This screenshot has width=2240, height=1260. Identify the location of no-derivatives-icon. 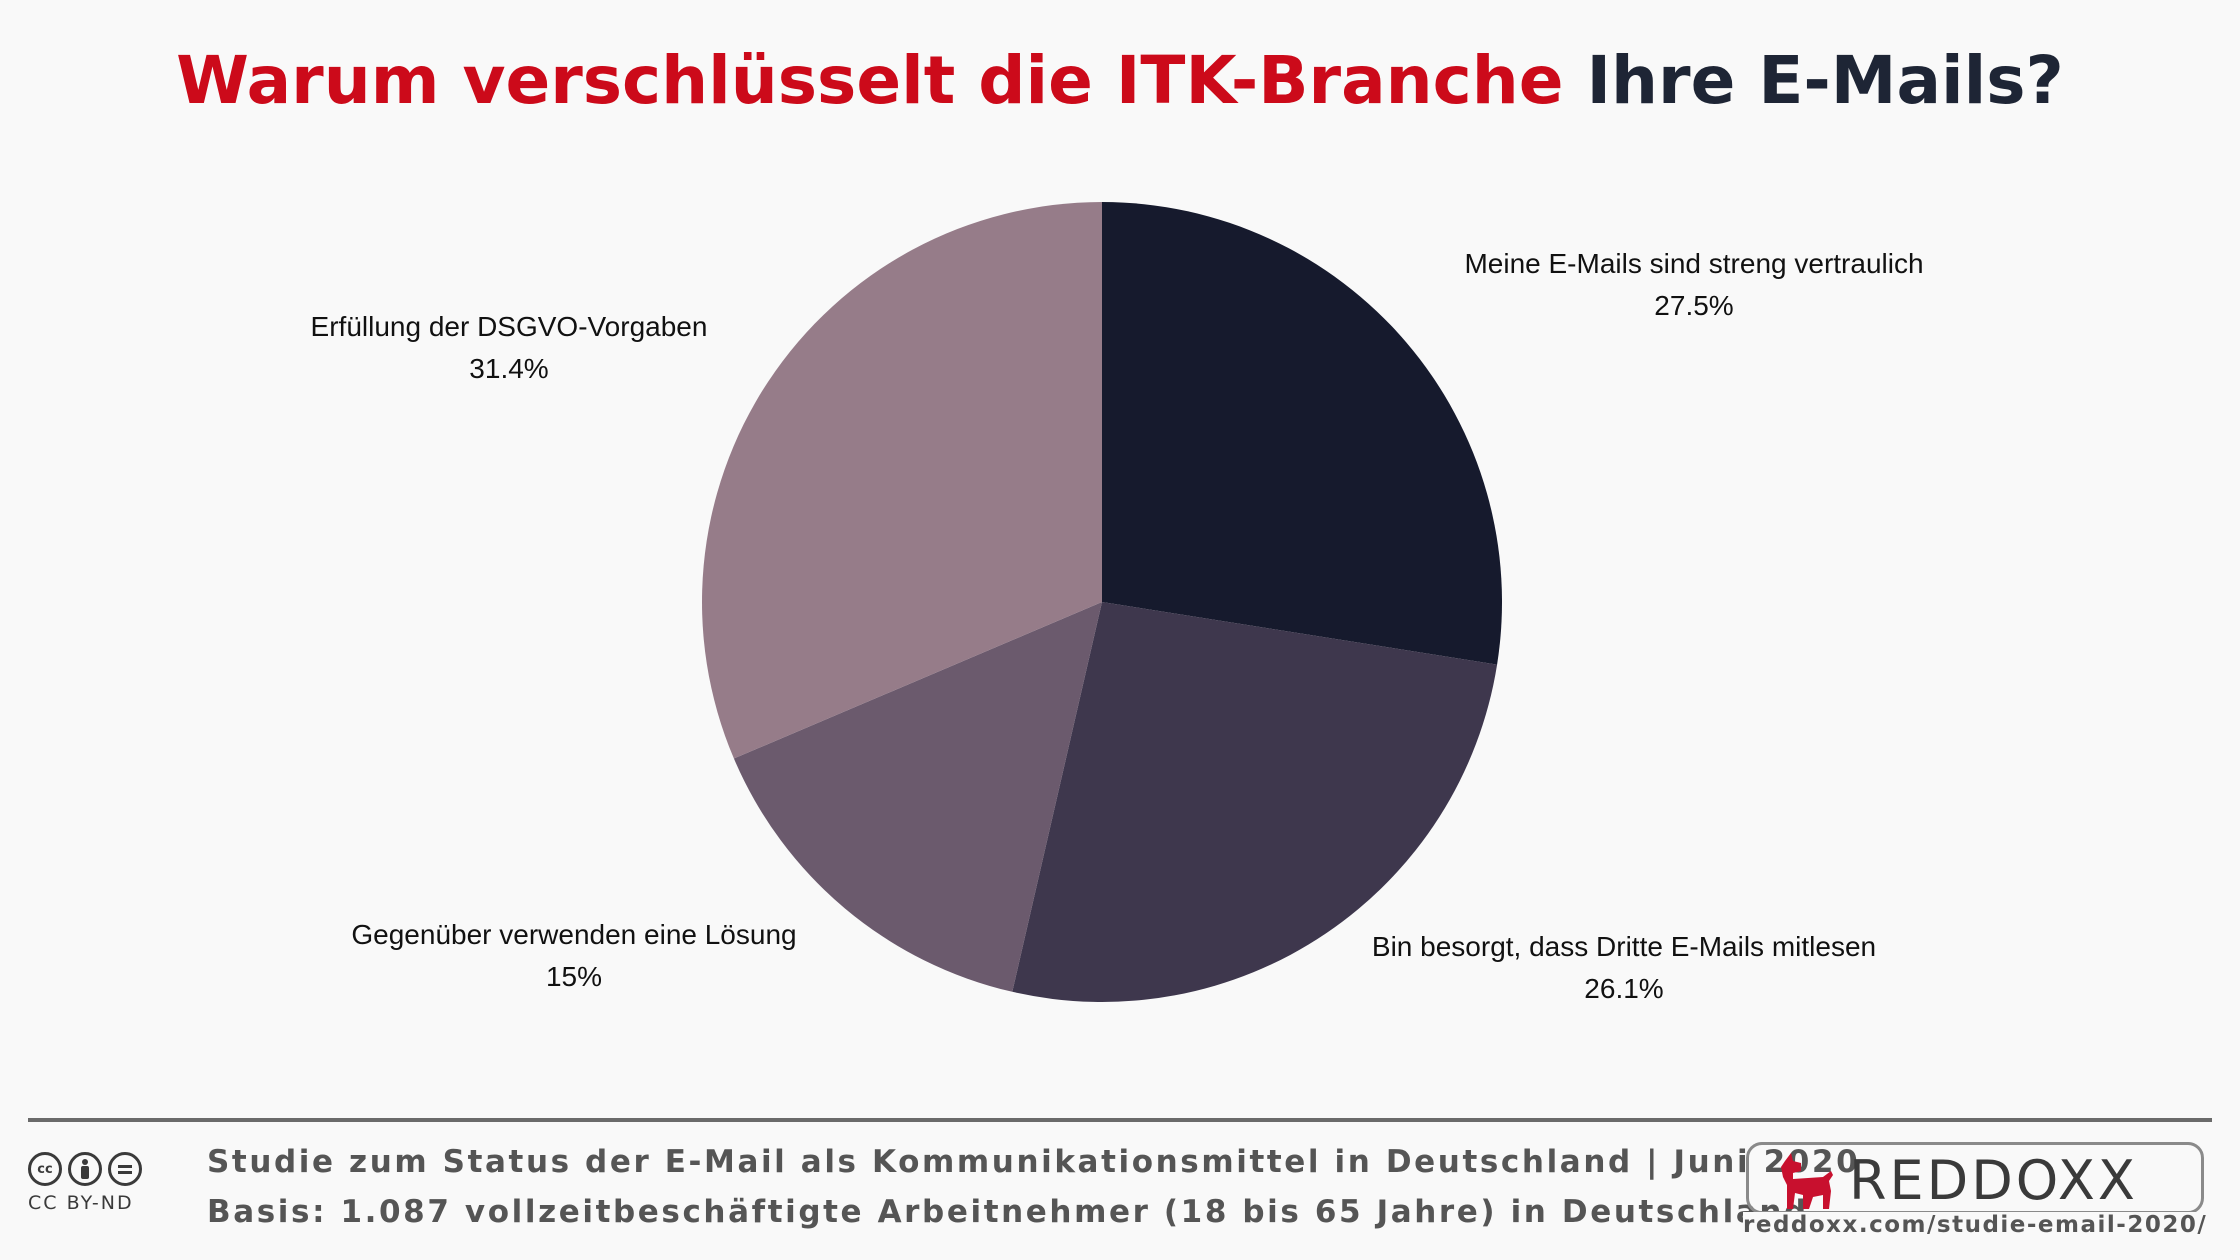
(125, 1169).